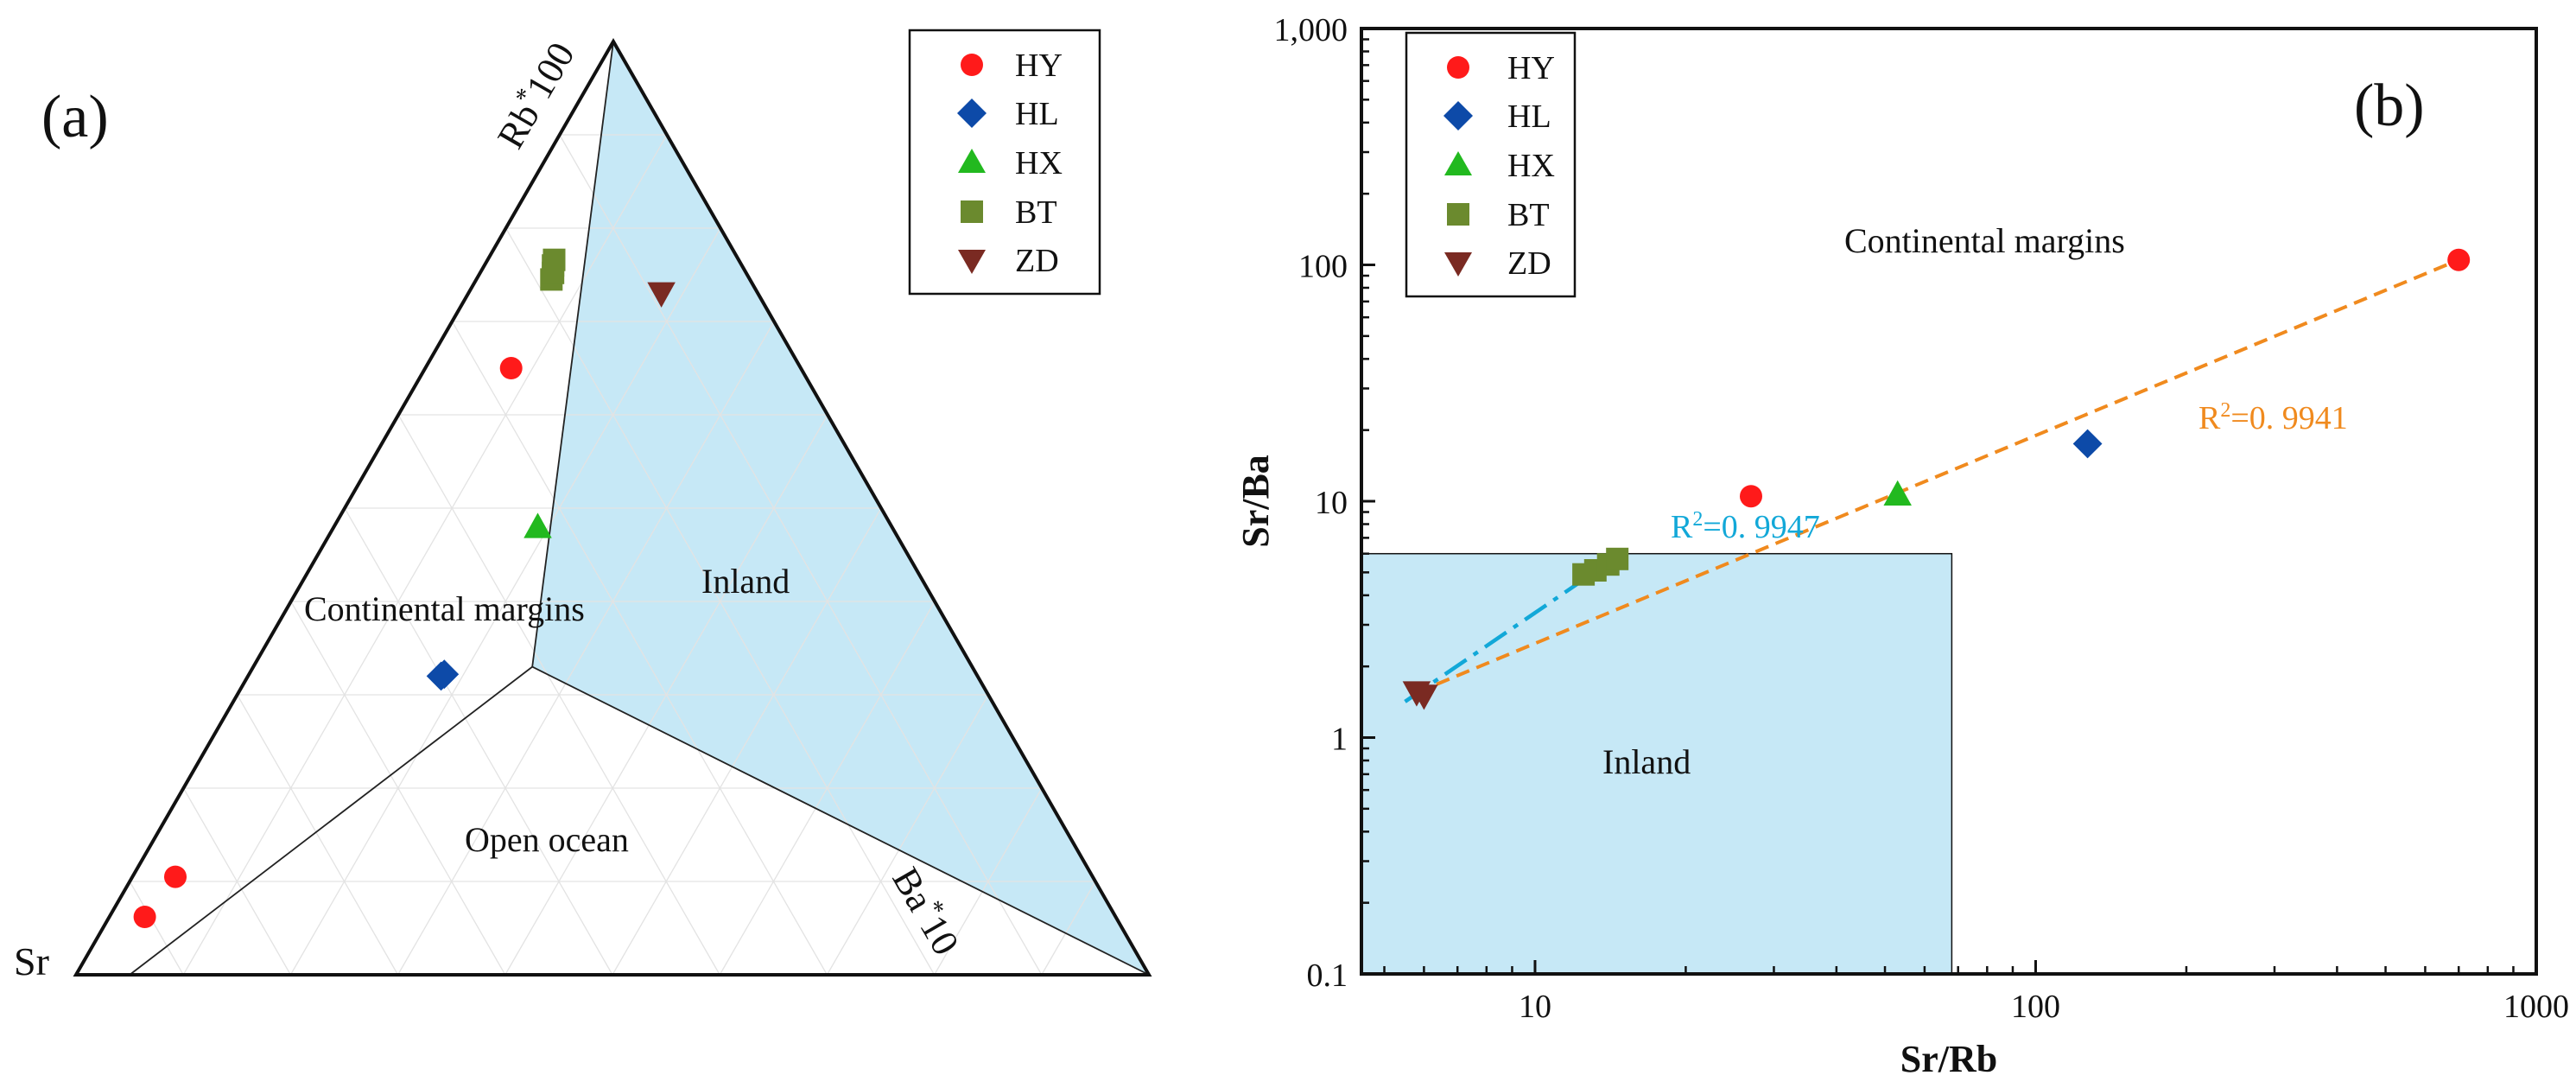  I want to click on legend-marker-bt-b, so click(1458, 214).